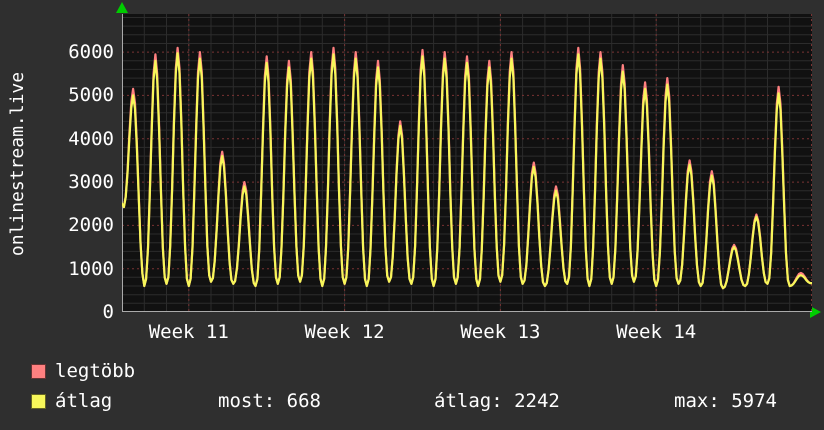 This screenshot has width=824, height=430. What do you see at coordinates (500, 332) in the screenshot?
I see `x-tick-label: Week 13` at bounding box center [500, 332].